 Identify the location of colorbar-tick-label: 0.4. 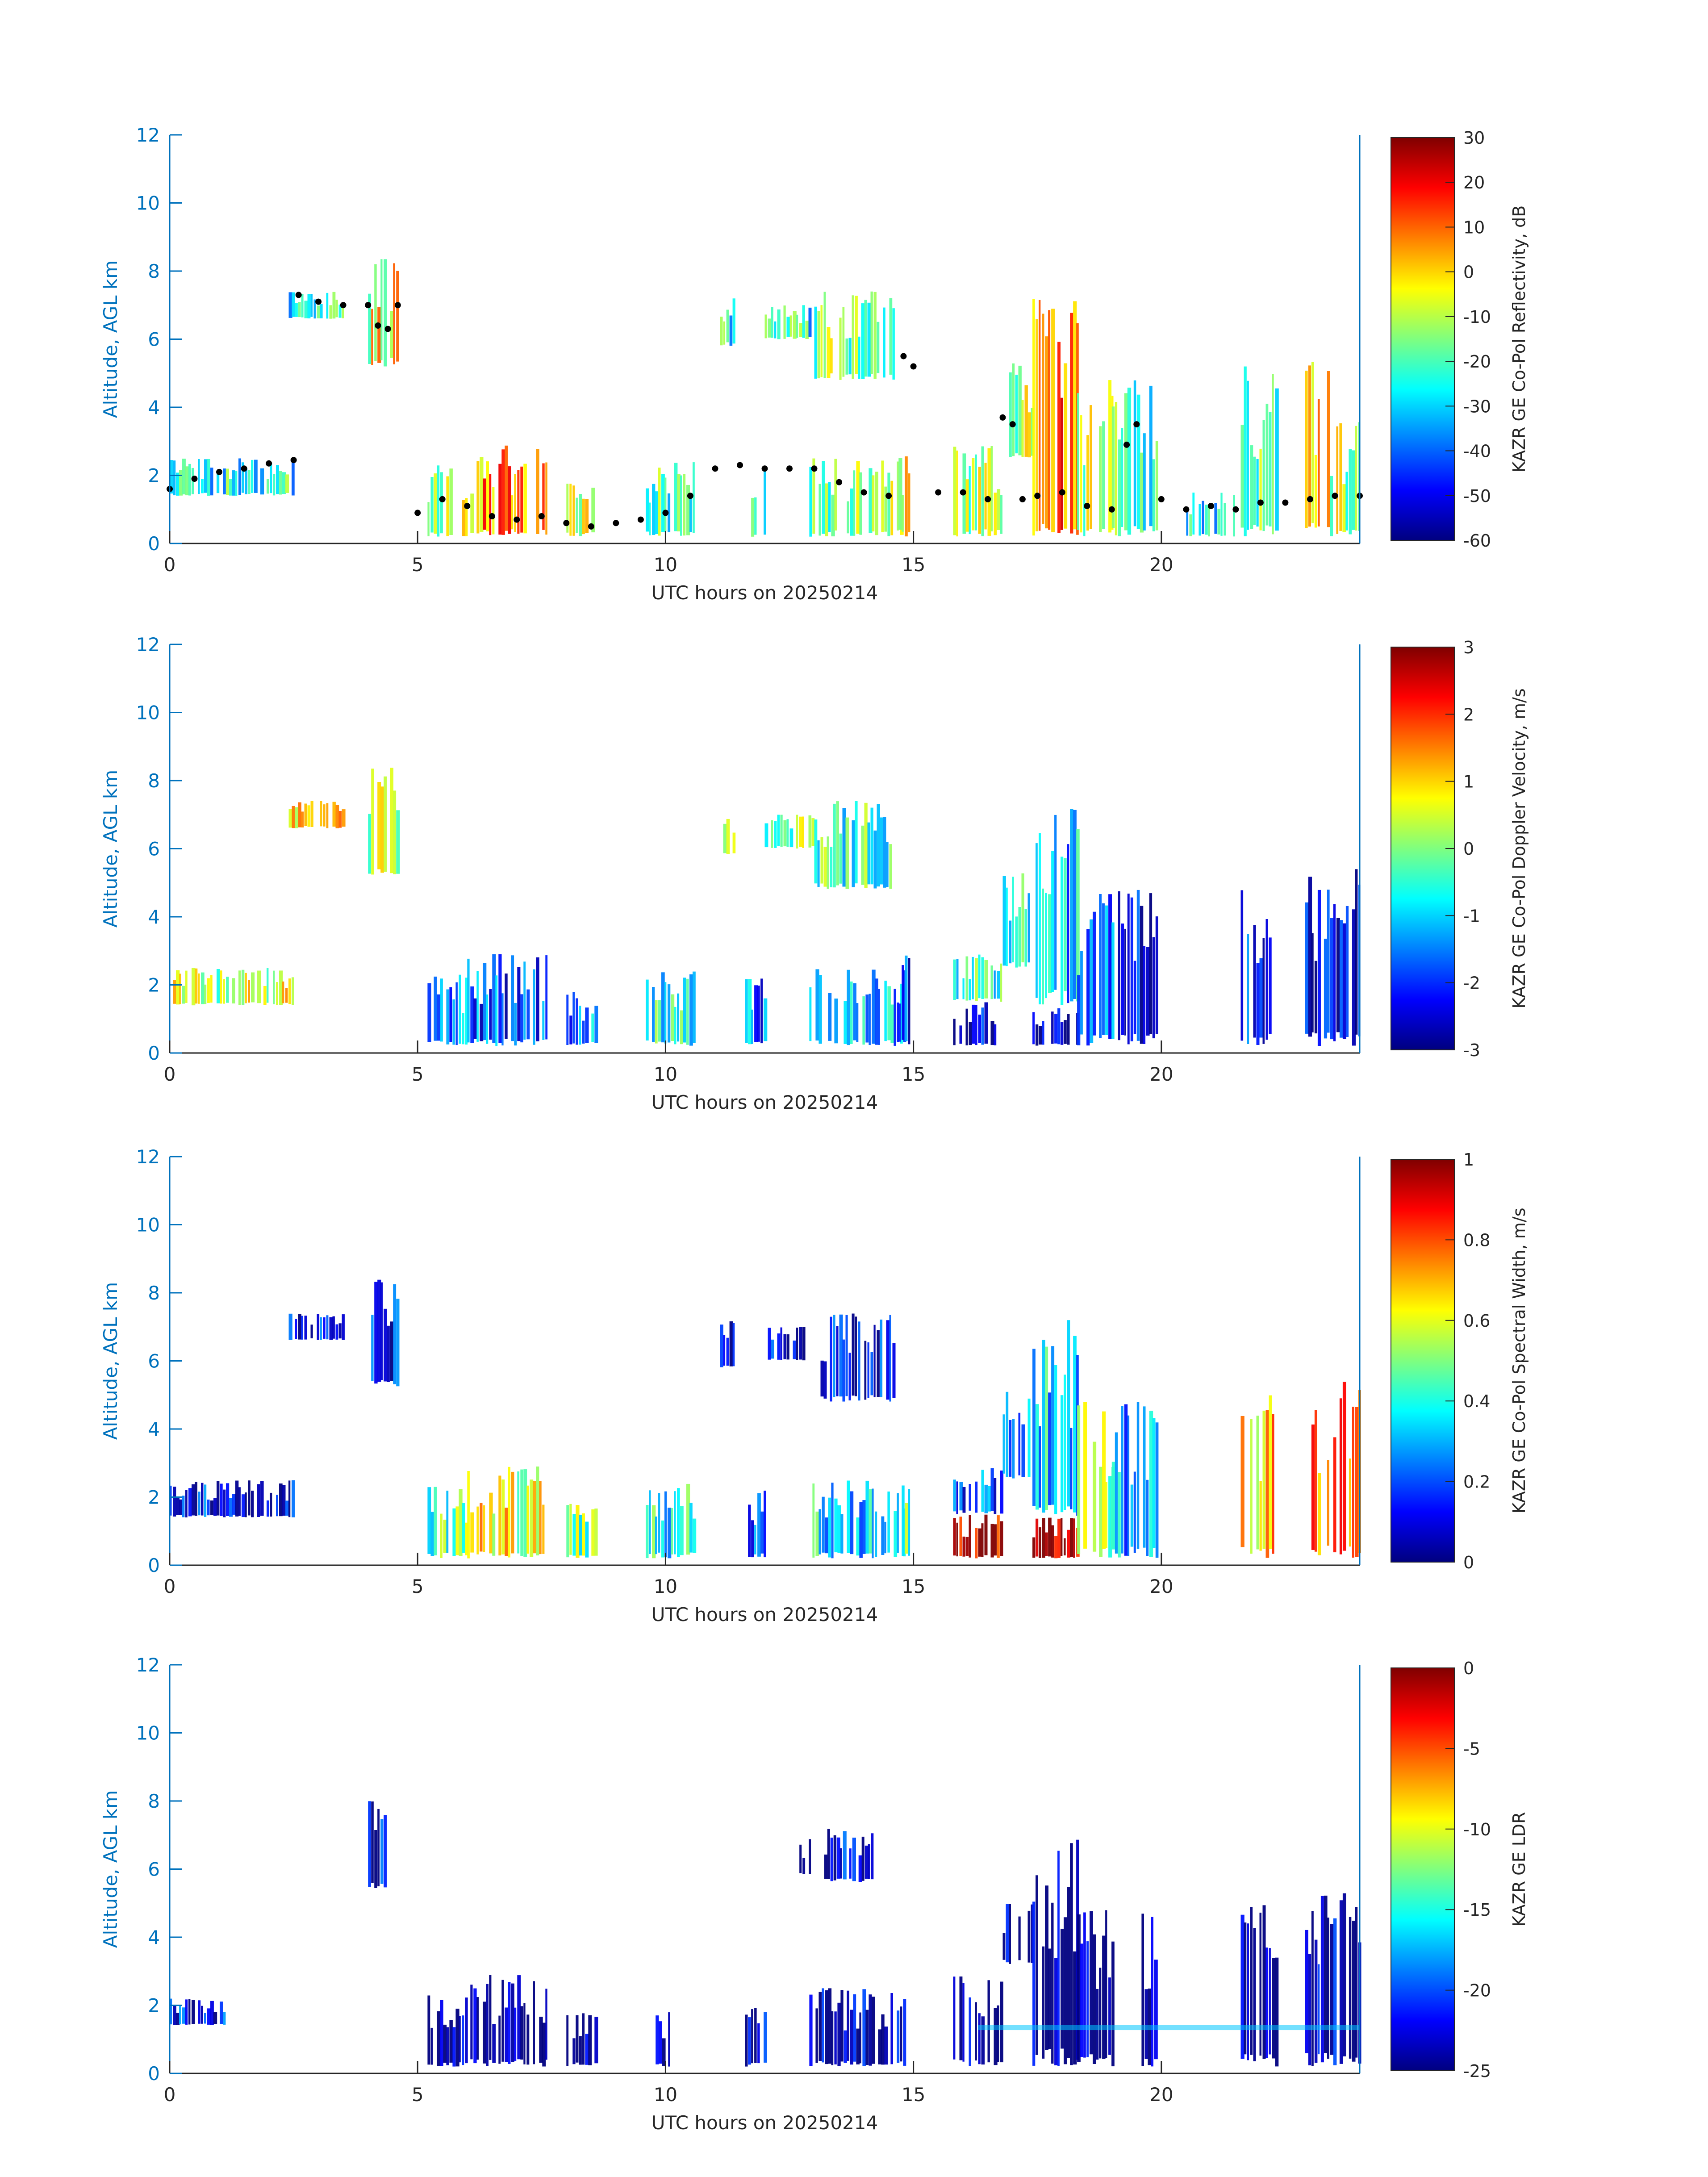
(1476, 1401).